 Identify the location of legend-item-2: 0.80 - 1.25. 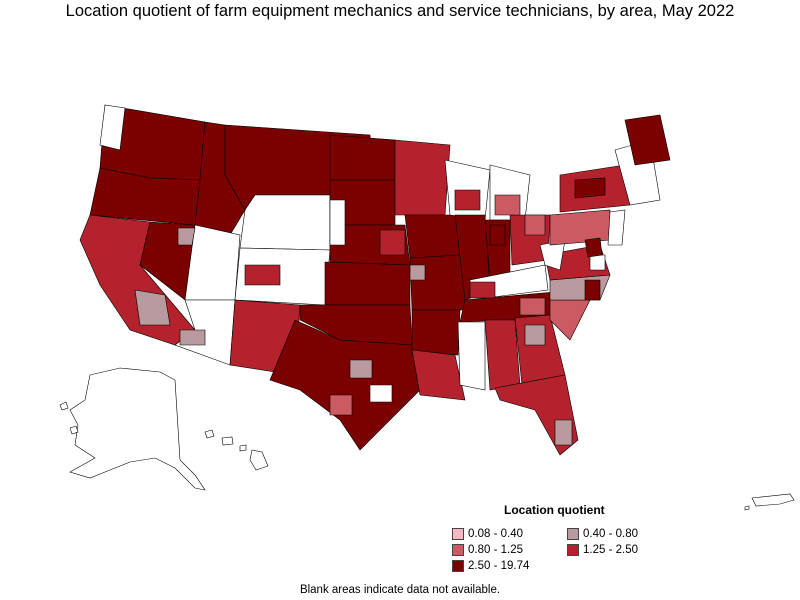
(487, 550).